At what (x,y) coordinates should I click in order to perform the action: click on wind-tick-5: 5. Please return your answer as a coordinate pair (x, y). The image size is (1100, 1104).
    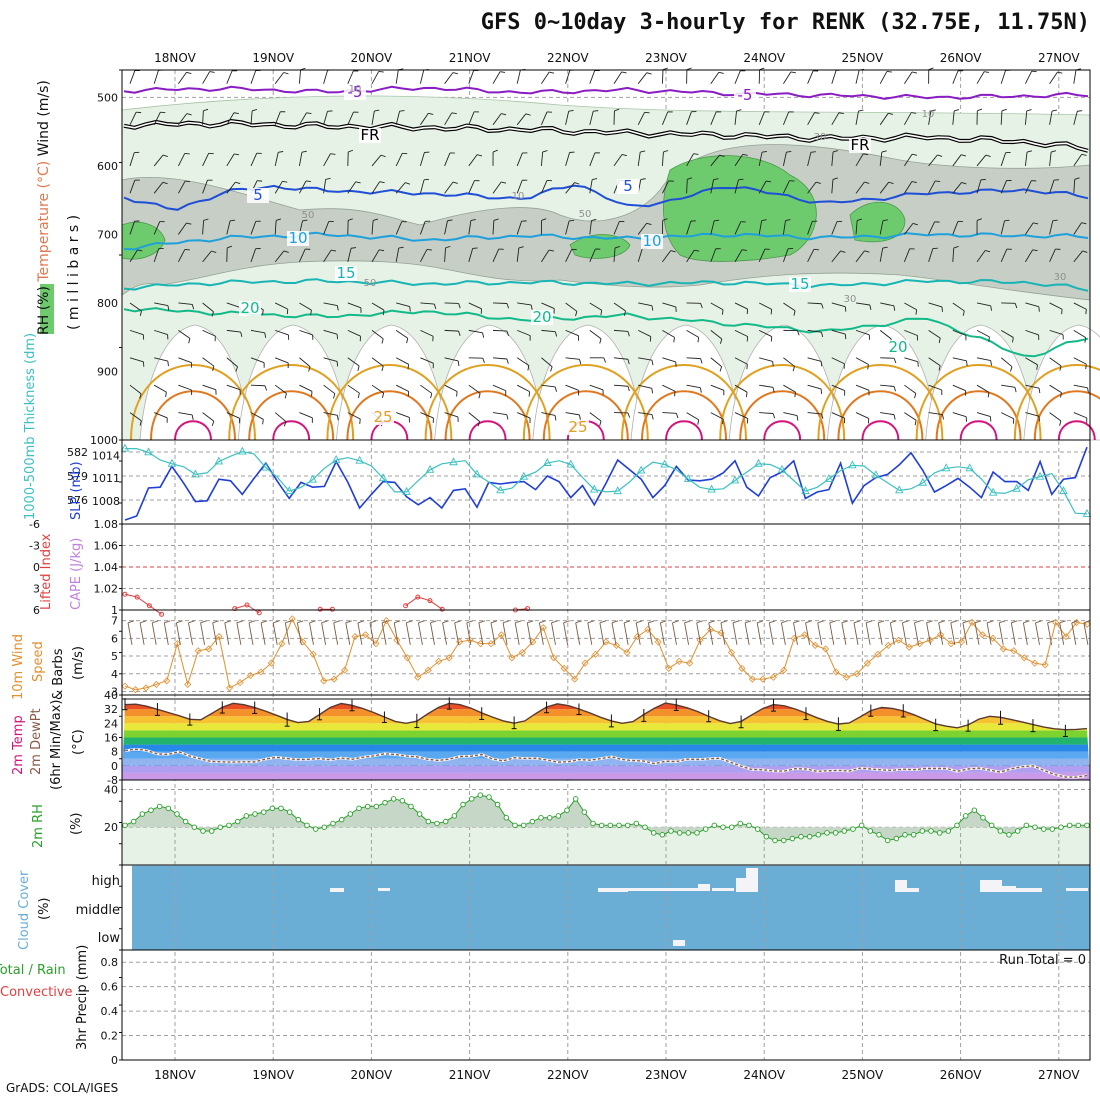
    Looking at the image, I should click on (114, 656).